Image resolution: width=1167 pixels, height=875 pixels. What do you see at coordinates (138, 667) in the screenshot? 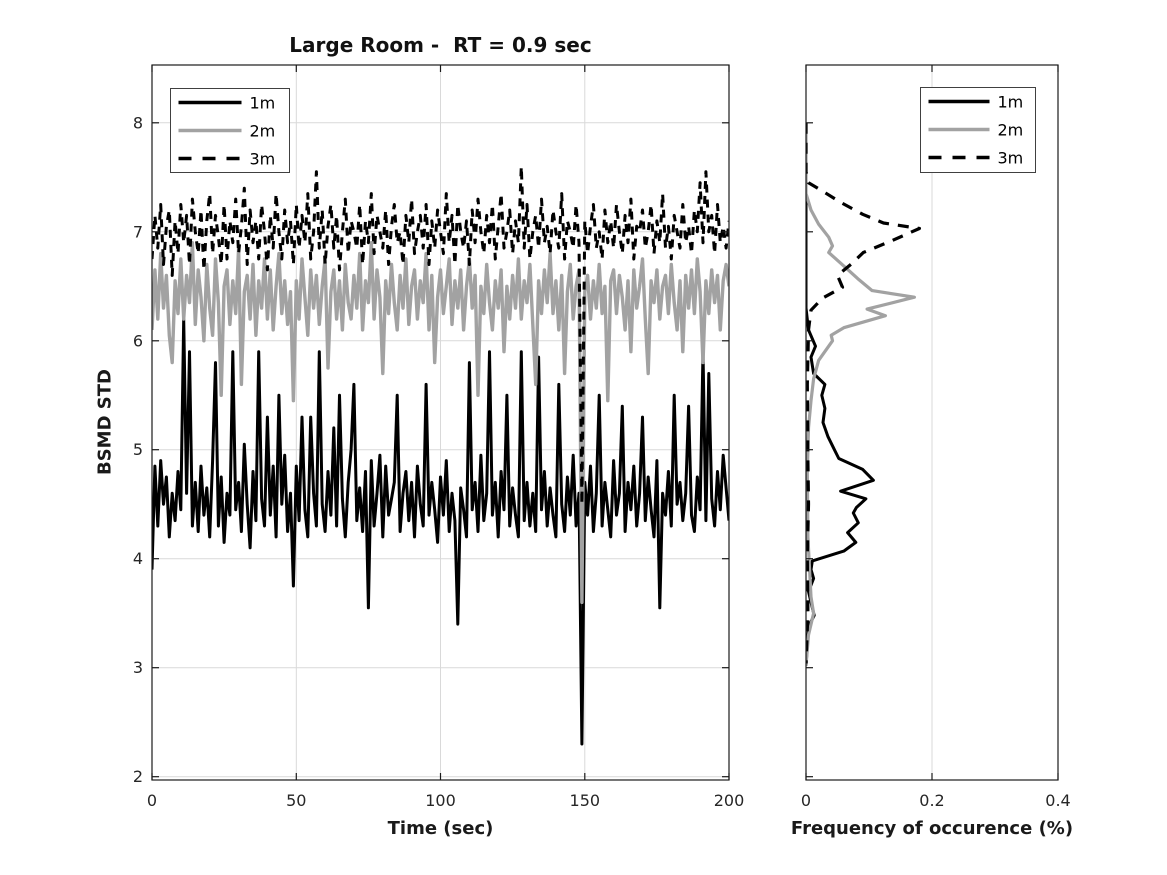
I see `y-tick-label: 3` at bounding box center [138, 667].